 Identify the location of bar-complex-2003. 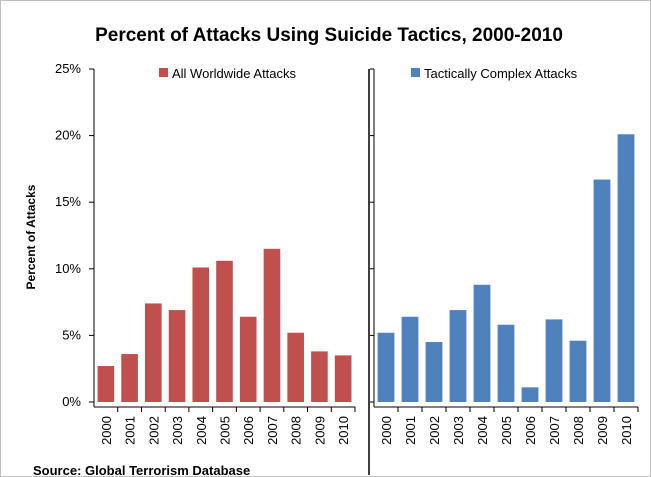
(458, 356).